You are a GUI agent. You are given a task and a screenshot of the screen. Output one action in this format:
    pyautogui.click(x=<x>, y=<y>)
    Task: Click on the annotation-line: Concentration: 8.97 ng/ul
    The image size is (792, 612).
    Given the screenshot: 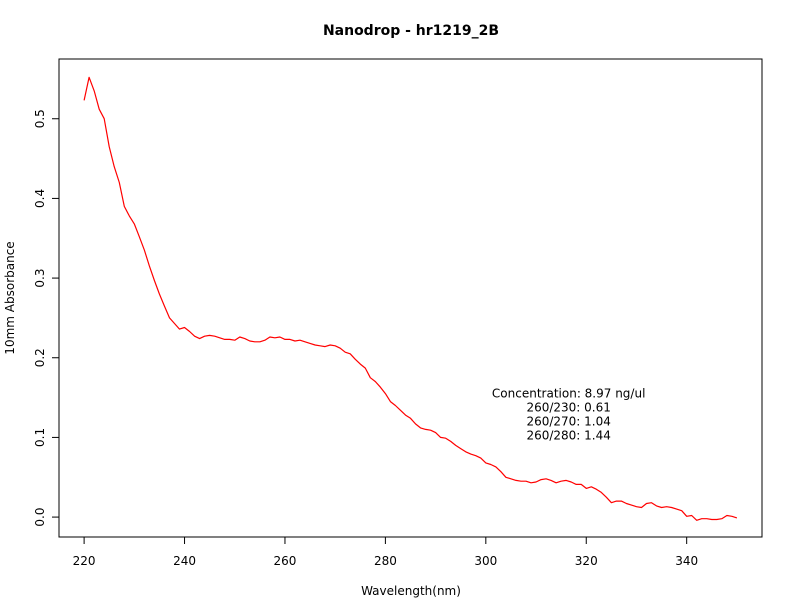 What is the action you would take?
    pyautogui.click(x=569, y=394)
    